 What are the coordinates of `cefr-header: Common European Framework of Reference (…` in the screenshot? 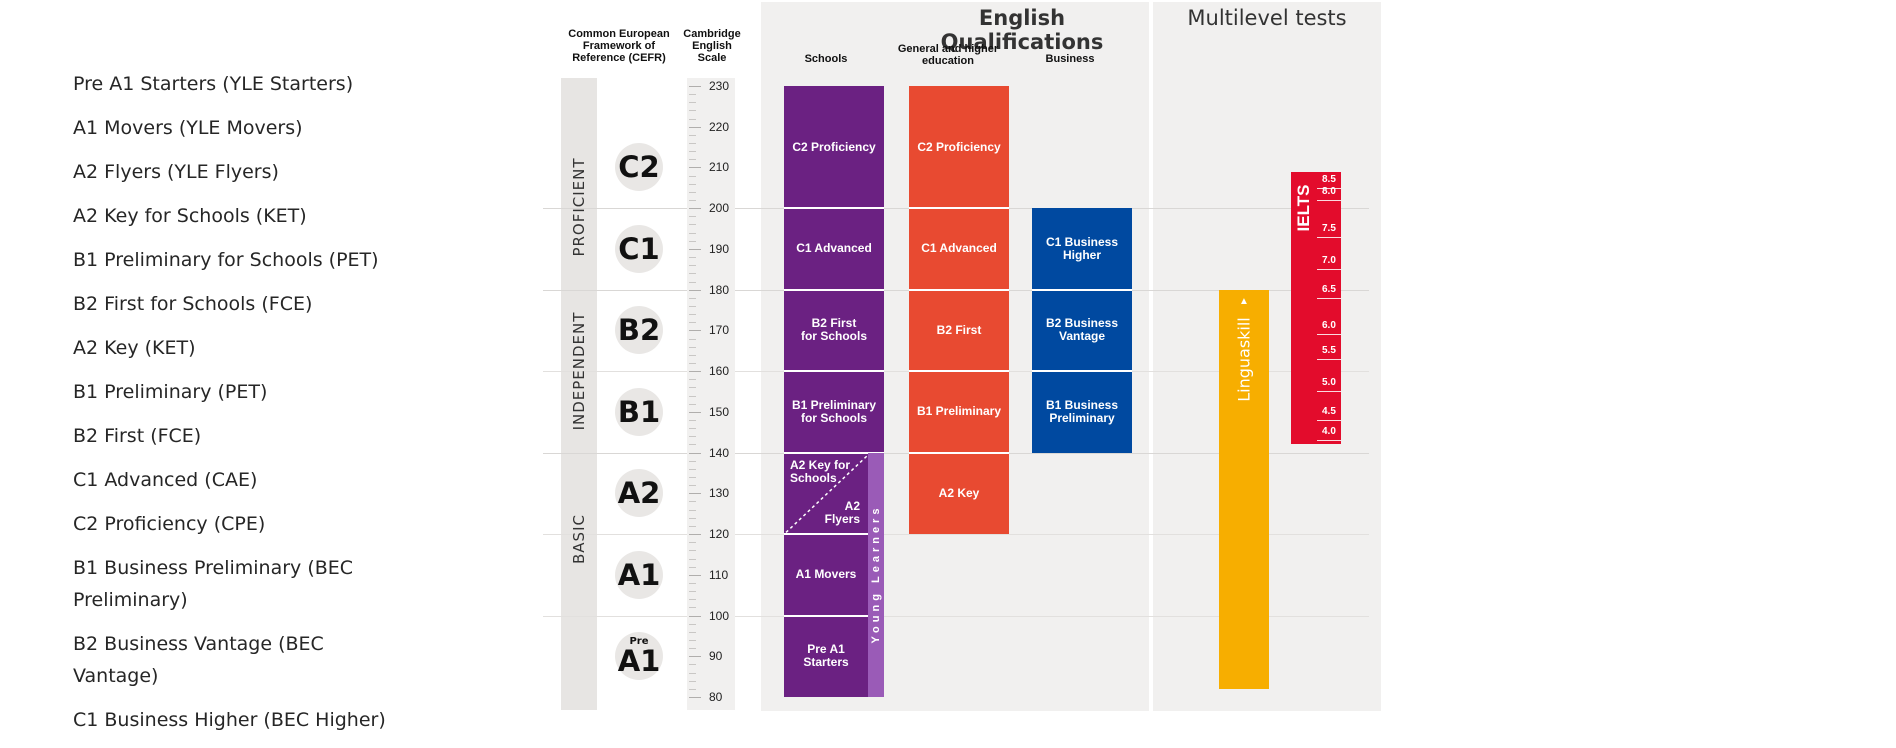 It's located at (619, 46).